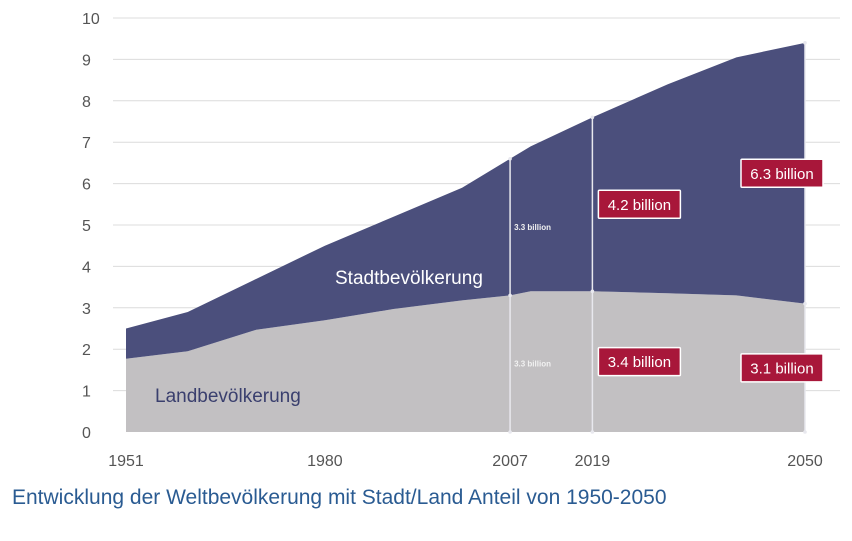  I want to click on urban-series-label: Stadtbevölkerung, so click(409, 278).